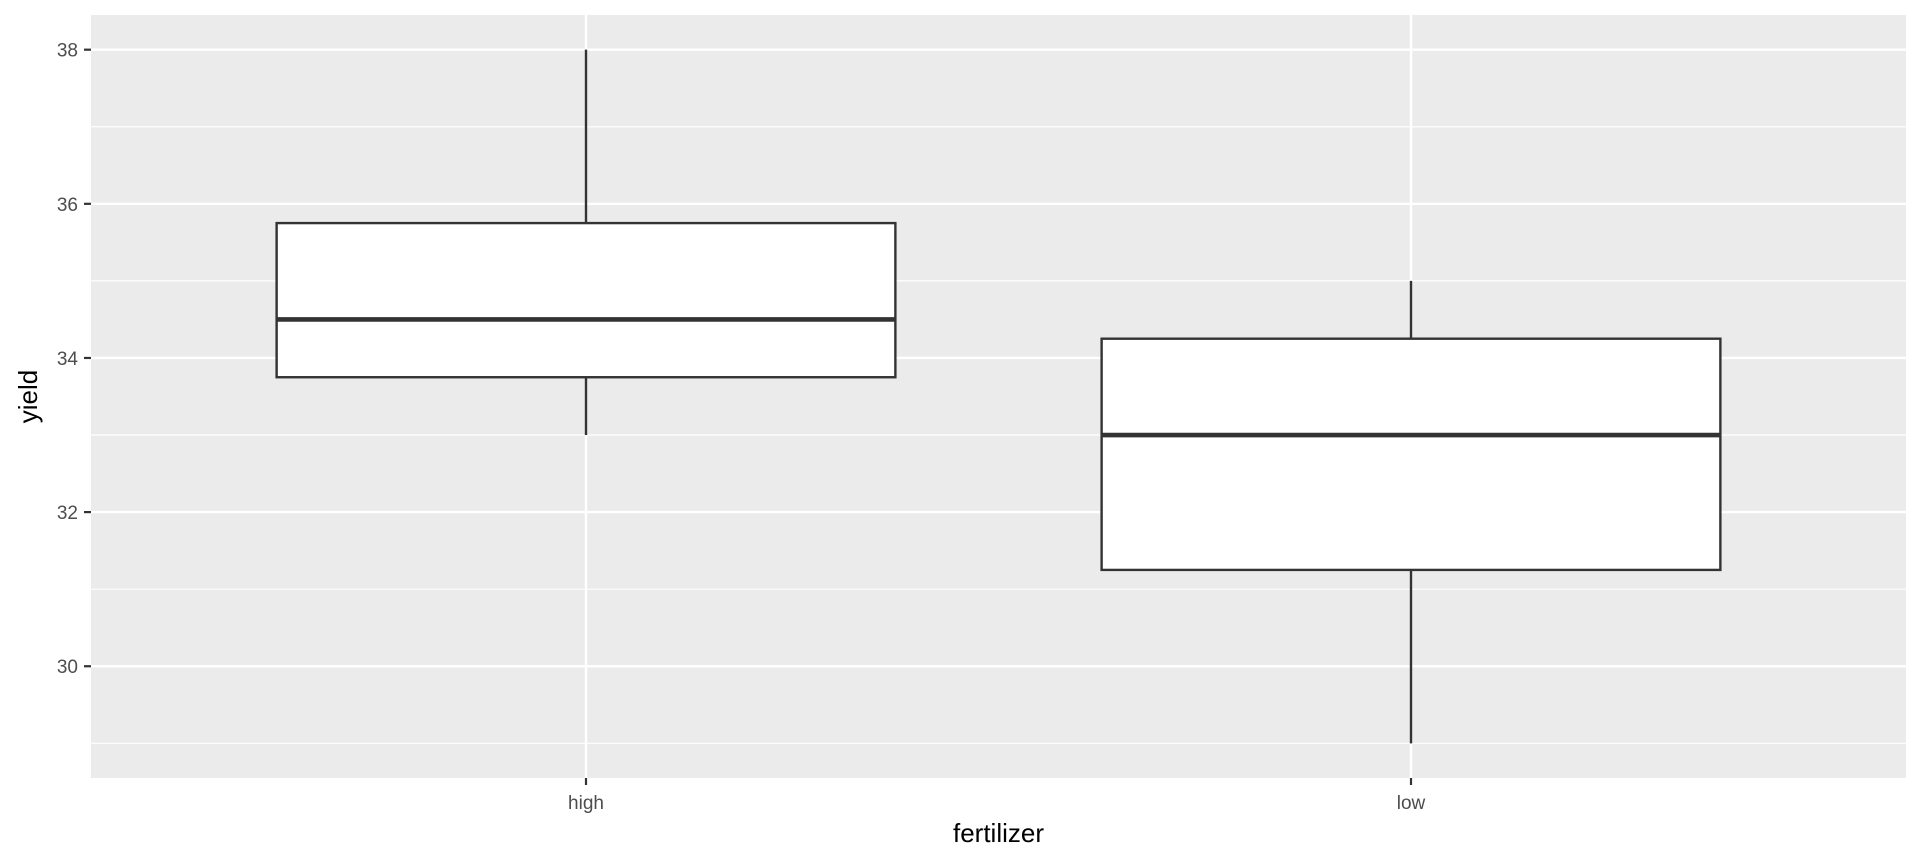  Describe the element at coordinates (997, 796) in the screenshot. I see `x-axis: high low` at that location.